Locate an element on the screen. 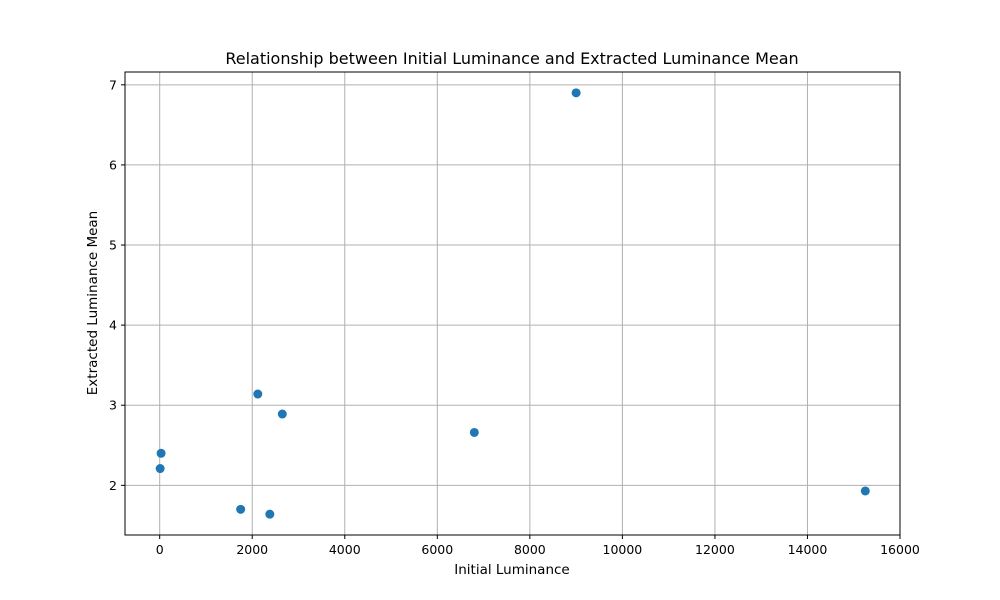 This screenshot has height=600, width=1000. x-tick-label: 12000 is located at coordinates (715, 549).